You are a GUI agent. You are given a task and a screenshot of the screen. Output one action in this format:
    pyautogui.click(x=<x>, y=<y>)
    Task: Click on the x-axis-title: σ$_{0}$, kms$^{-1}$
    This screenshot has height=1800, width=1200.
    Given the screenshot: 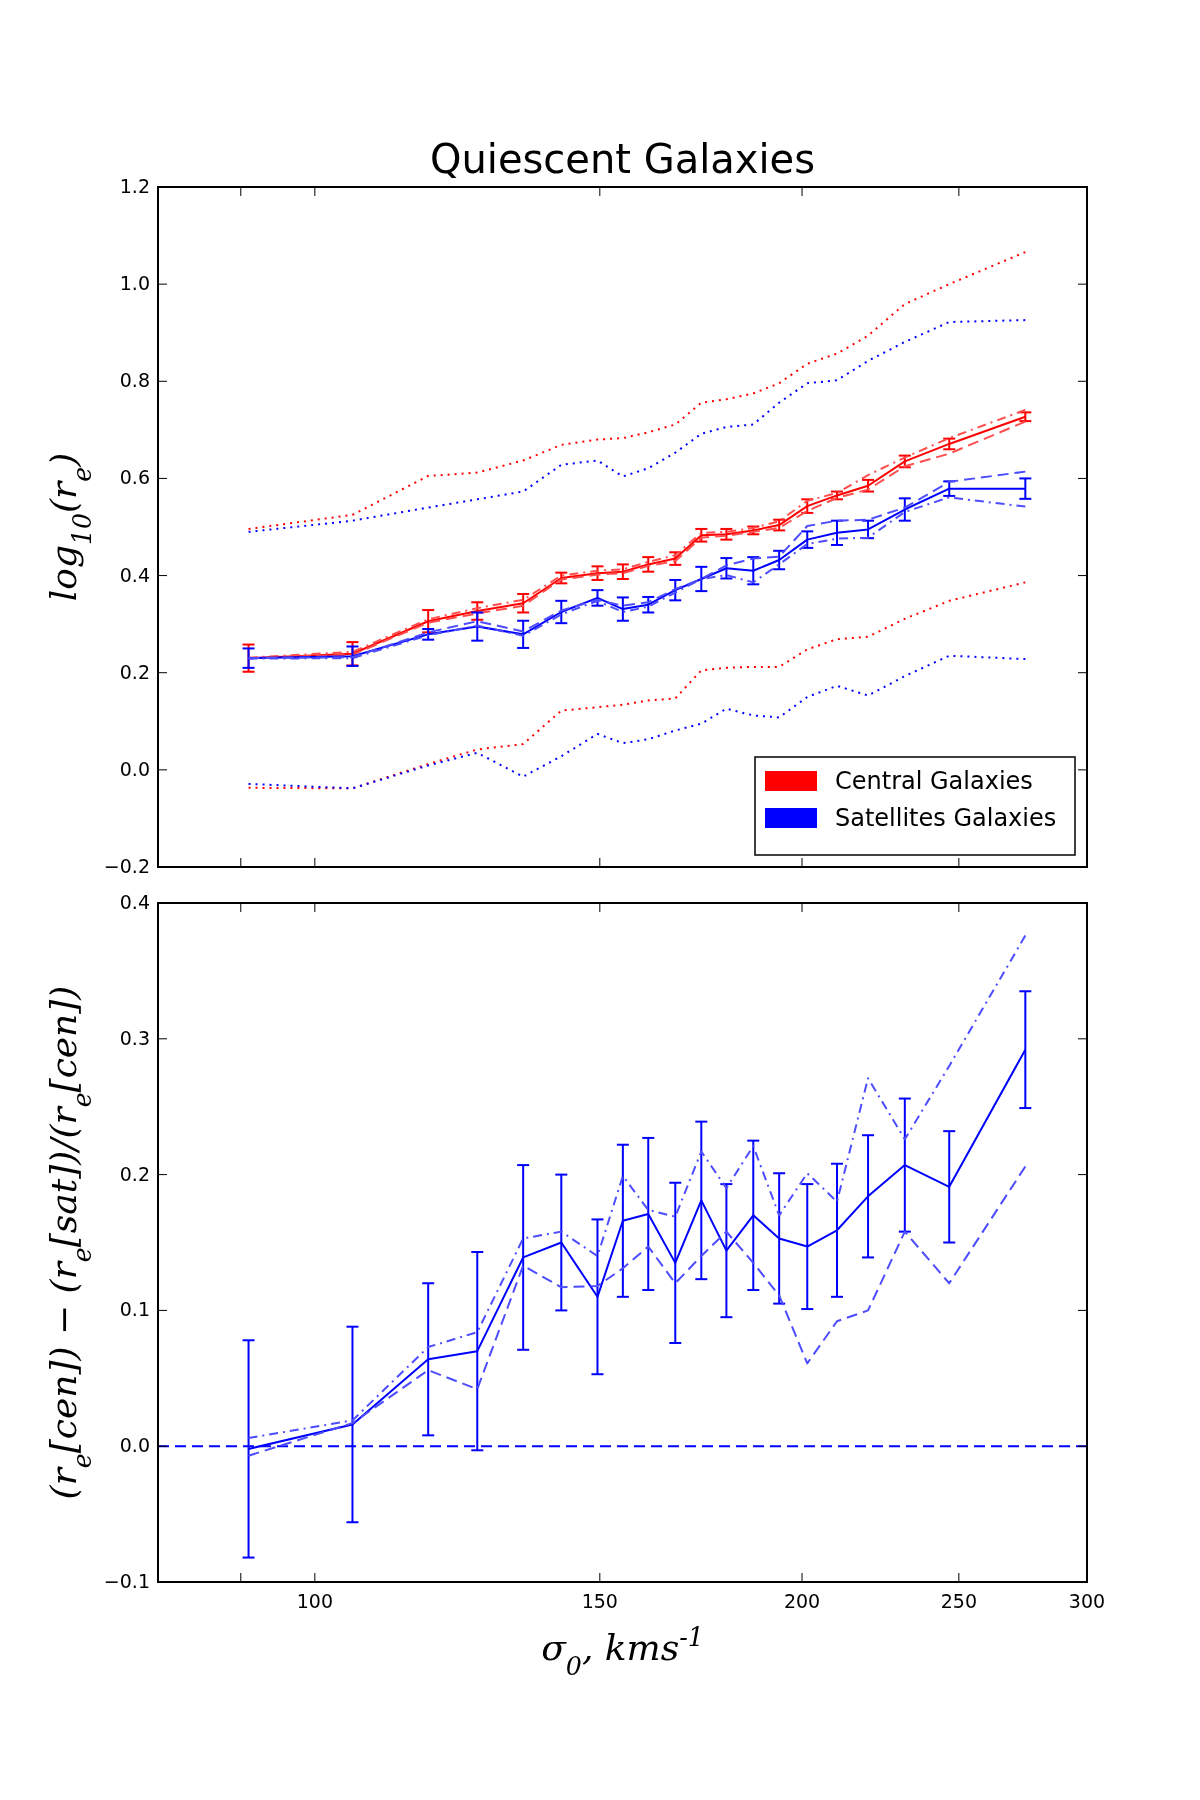 What is the action you would take?
    pyautogui.click(x=622, y=1651)
    